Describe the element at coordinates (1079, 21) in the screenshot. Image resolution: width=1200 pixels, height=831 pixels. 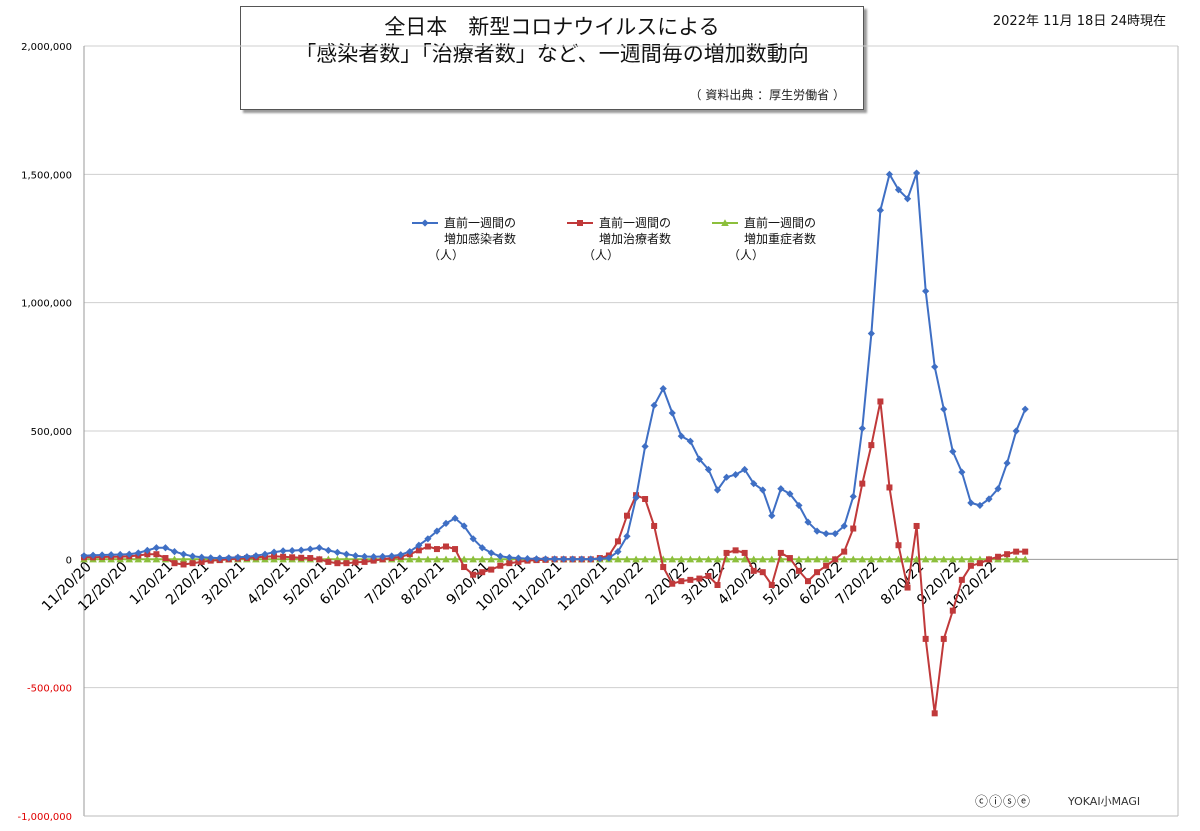
I see `as-of-date: 2022年 11月 18日 24時現在` at that location.